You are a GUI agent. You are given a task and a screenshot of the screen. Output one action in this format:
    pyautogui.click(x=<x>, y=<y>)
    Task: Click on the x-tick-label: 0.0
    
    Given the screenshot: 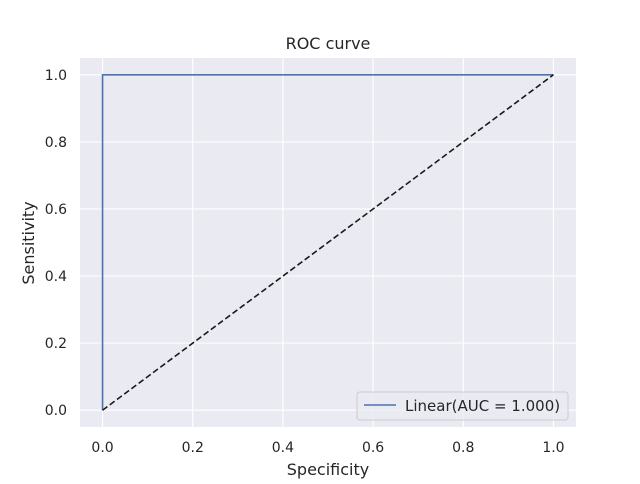 What is the action you would take?
    pyautogui.click(x=102, y=448)
    